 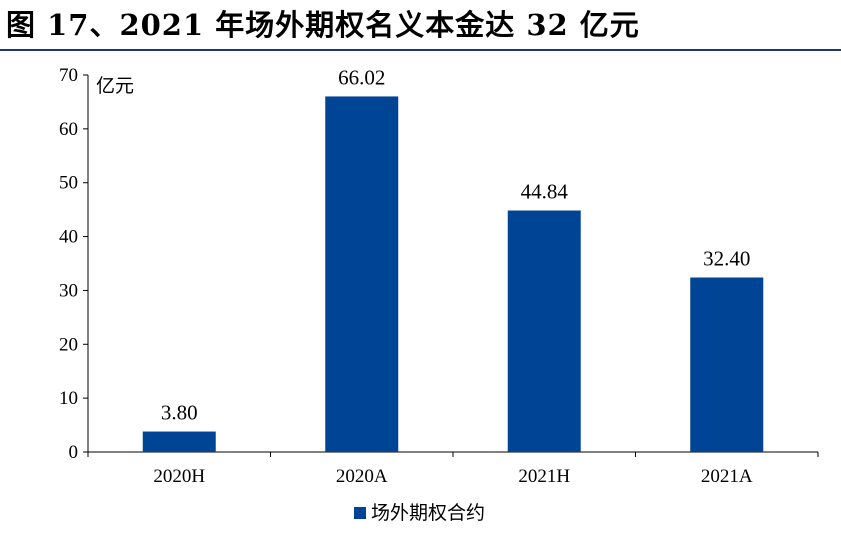 I want to click on y-unit-label: 亿元, so click(x=115, y=86).